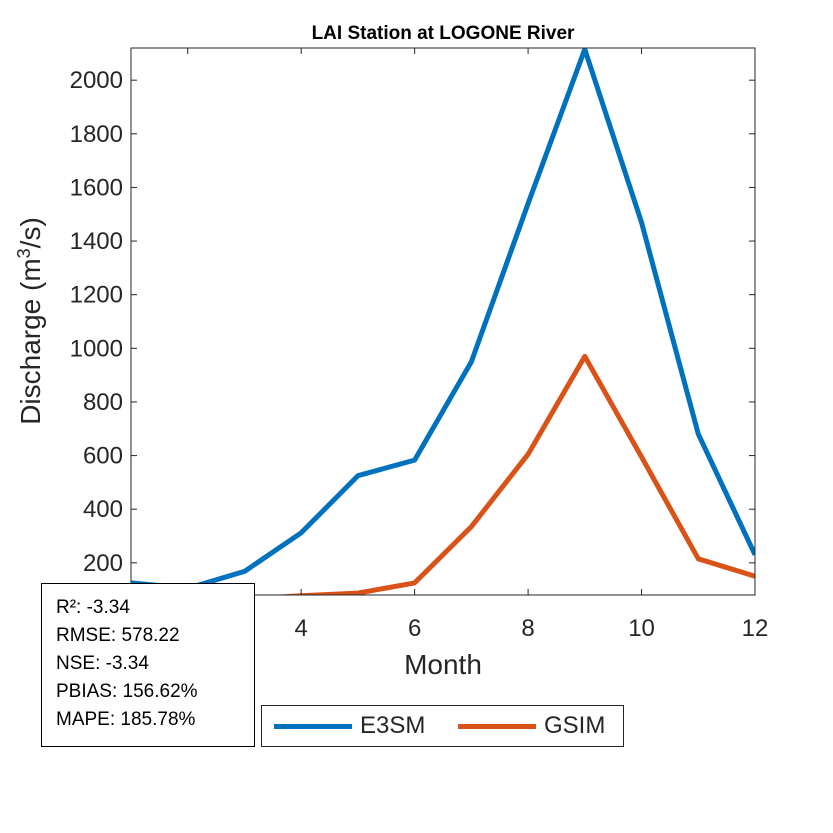 The width and height of the screenshot is (833, 833). I want to click on chart-title: LAI Station at LOGONE River, so click(443, 33).